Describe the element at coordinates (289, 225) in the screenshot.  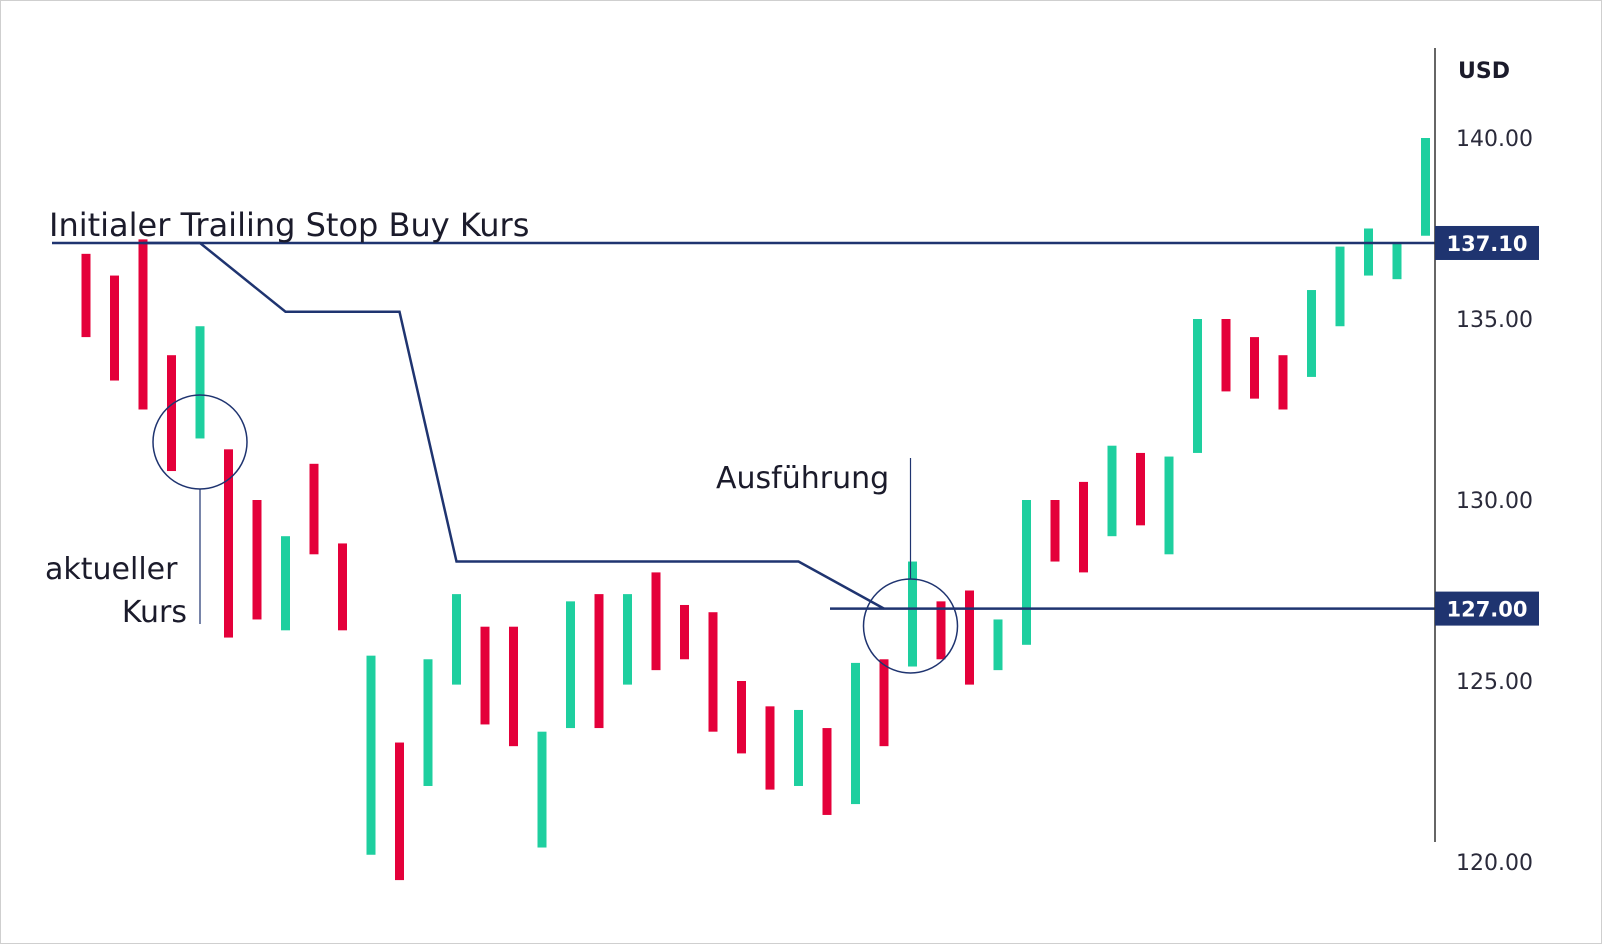
I see `initial-stop-annotation: Initialer Trailing Stop Buy Kurs` at that location.